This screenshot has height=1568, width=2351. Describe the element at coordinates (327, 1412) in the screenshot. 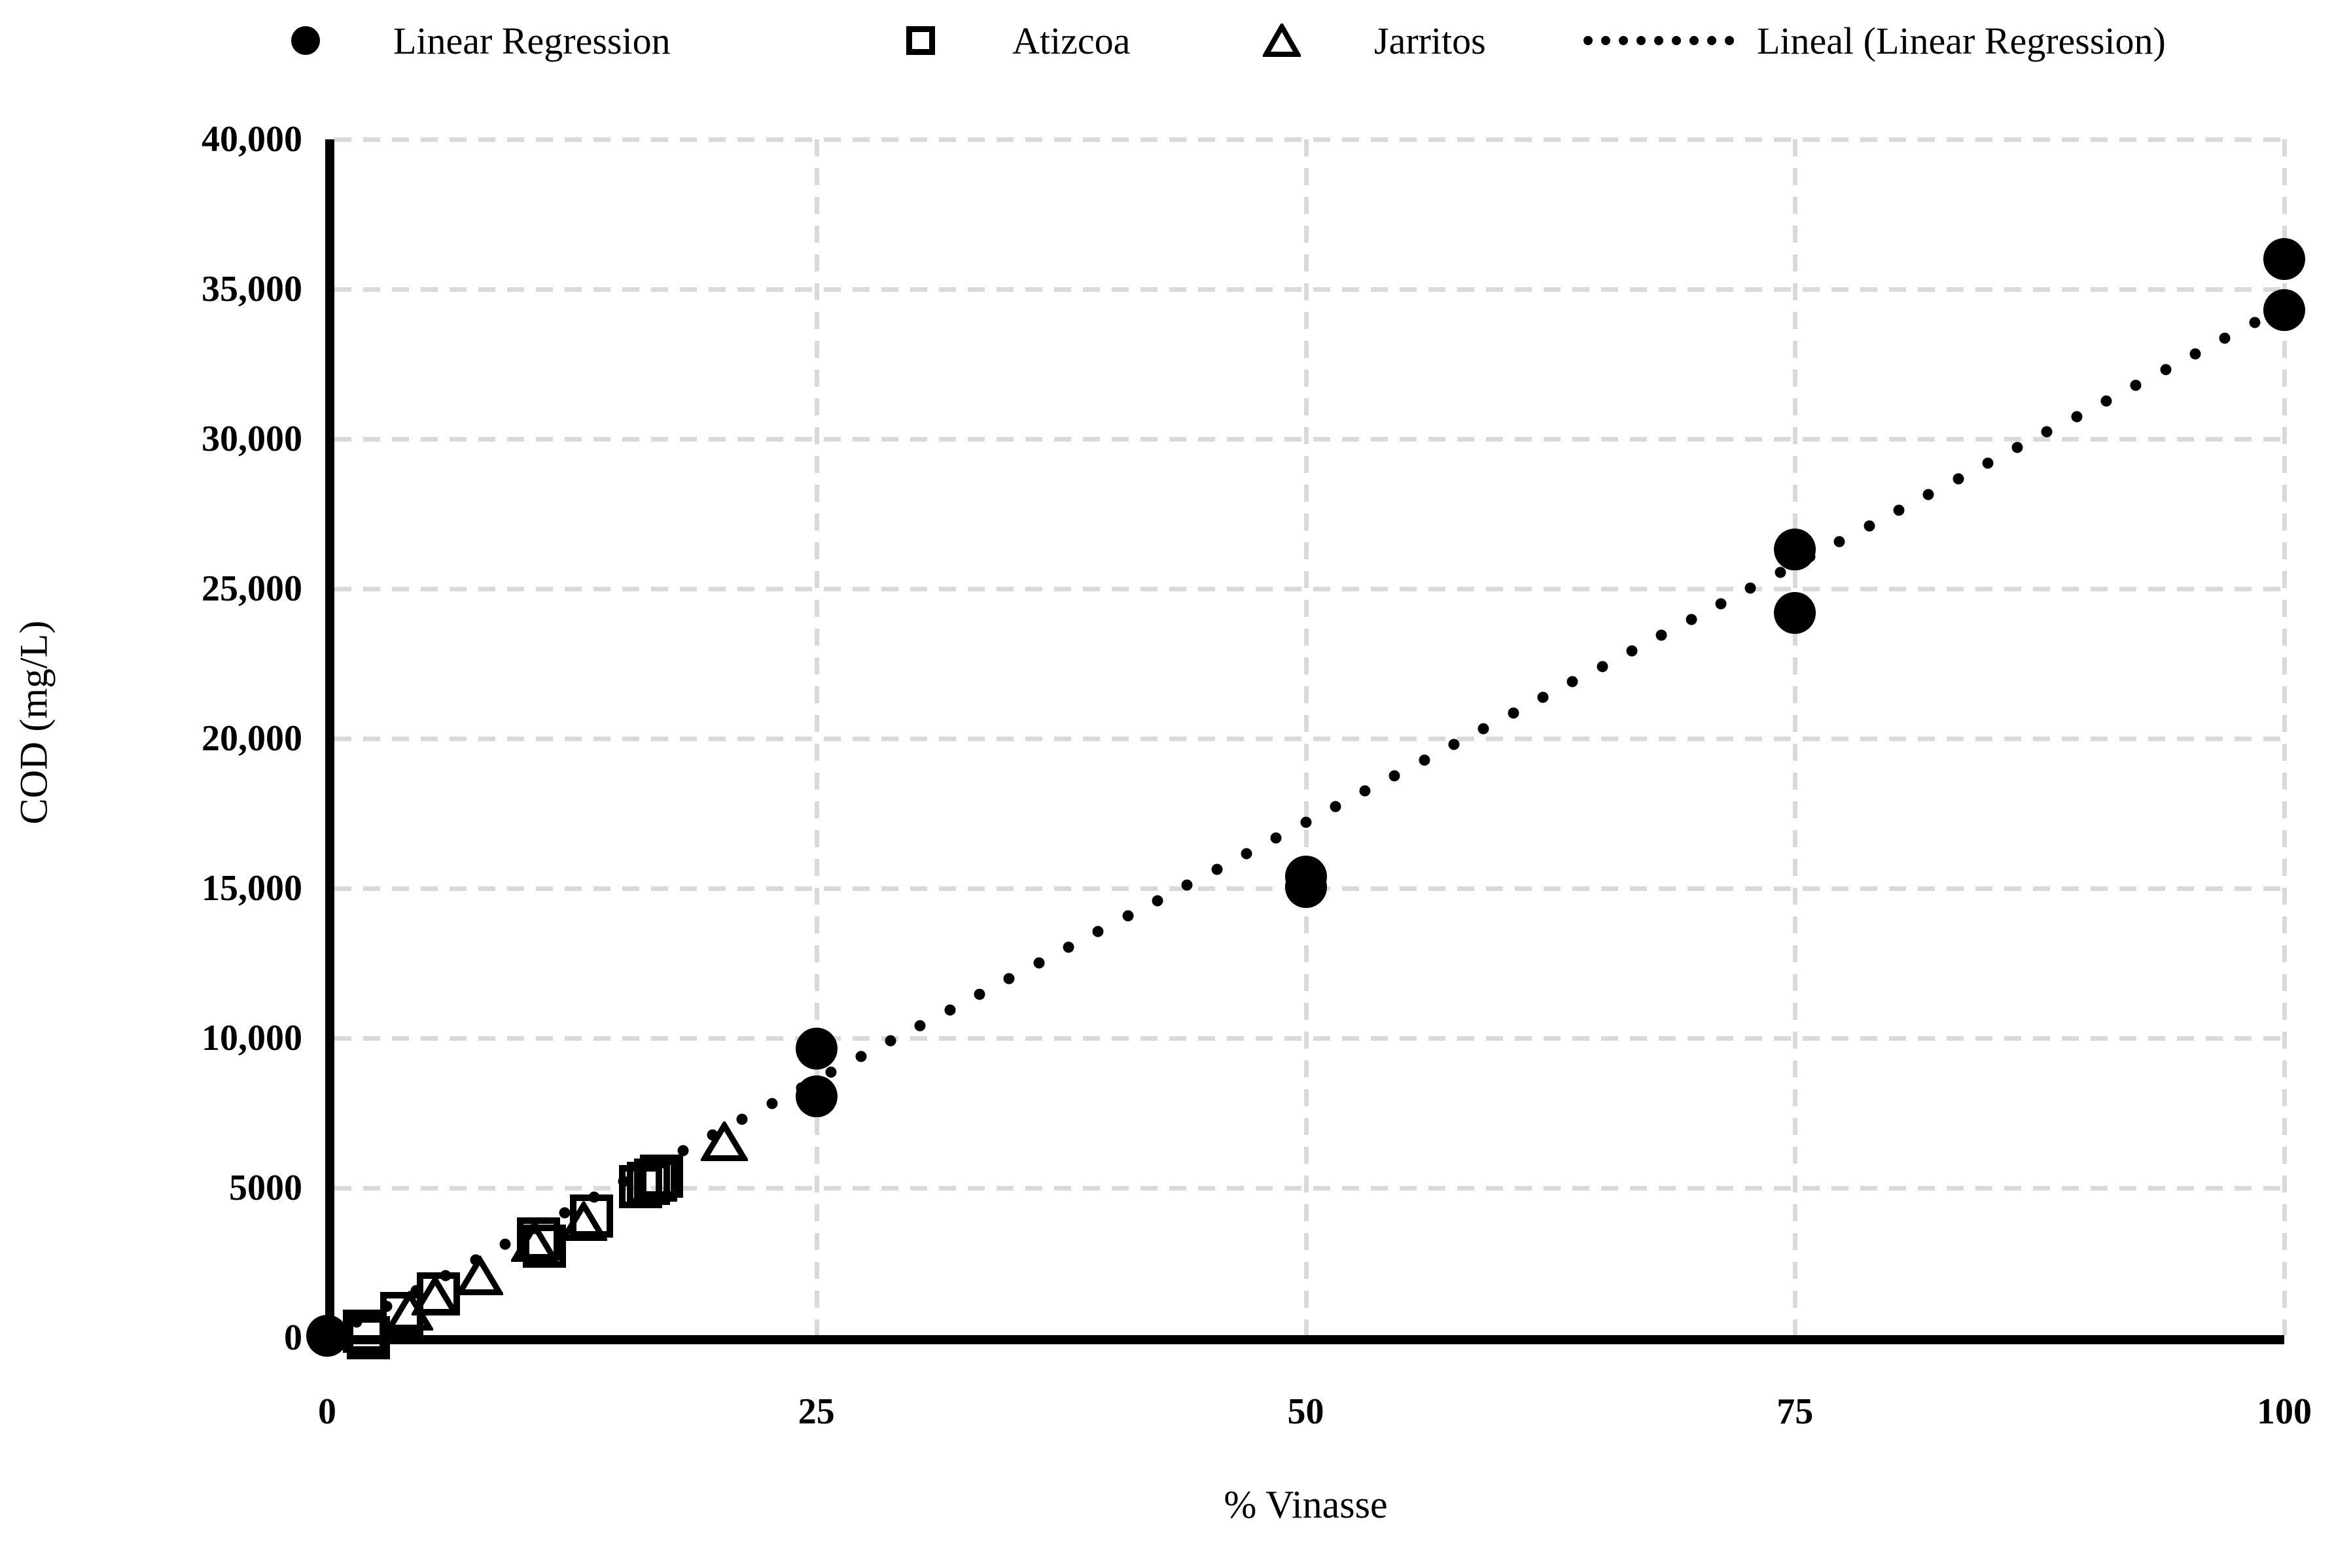

I see `x-tick-label: 0` at that location.